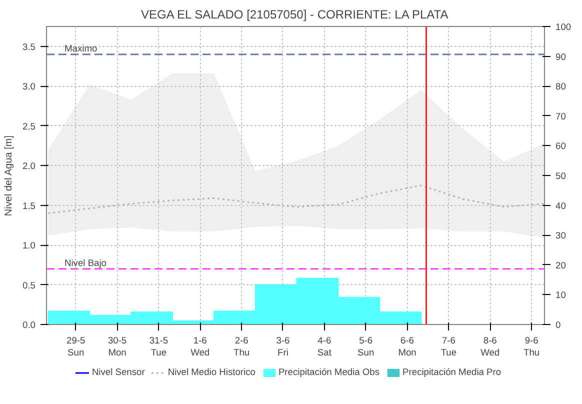 The width and height of the screenshot is (582, 404). What do you see at coordinates (283, 347) in the screenshot?
I see `x-tick-label: 3-6 Fri` at bounding box center [283, 347].